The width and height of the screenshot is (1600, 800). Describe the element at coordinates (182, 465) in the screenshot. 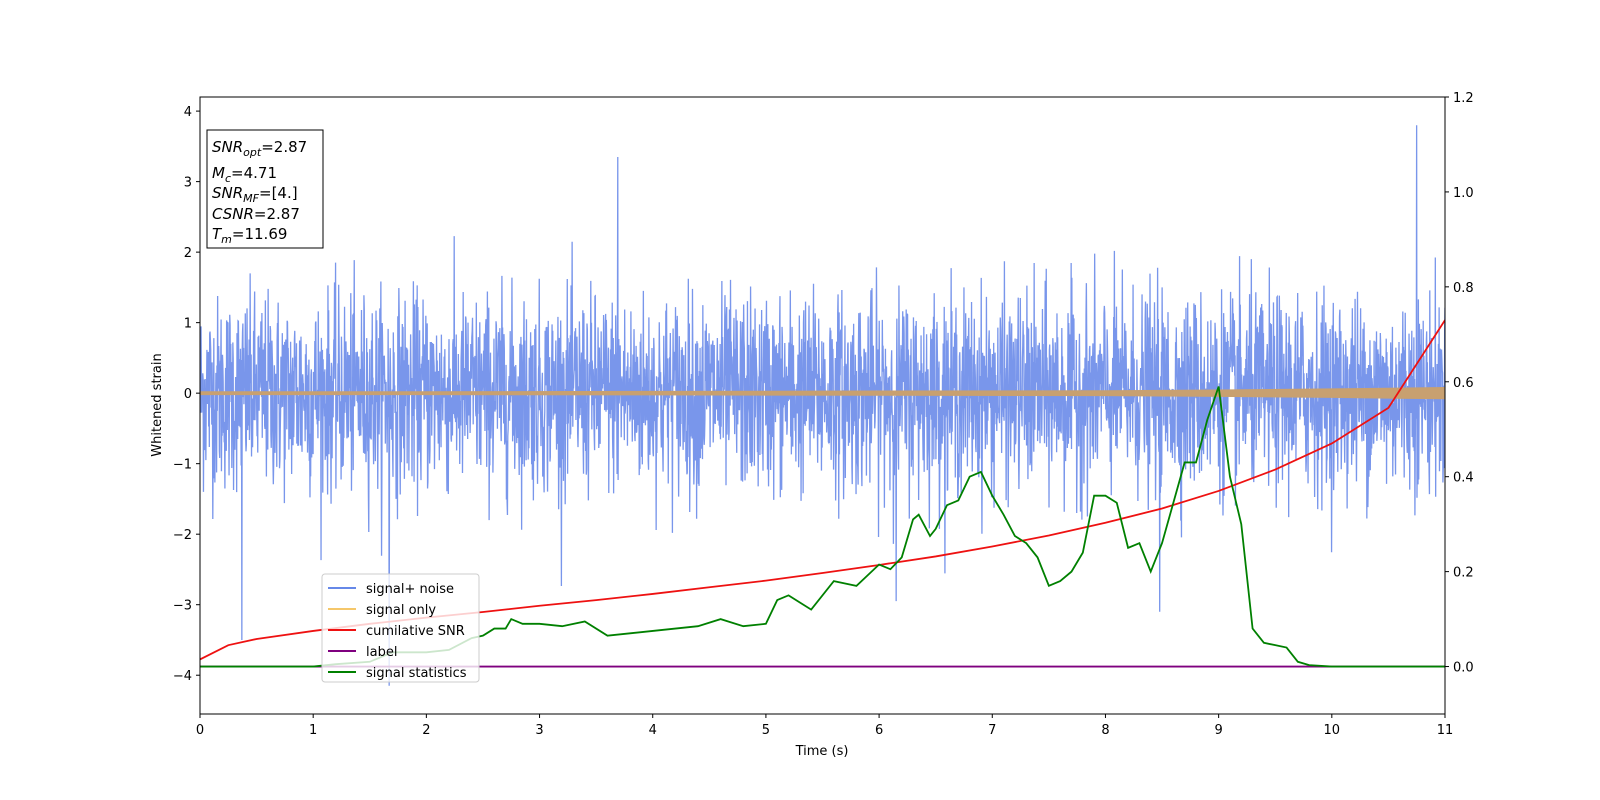

I see `y-tick-label: −1` at that location.